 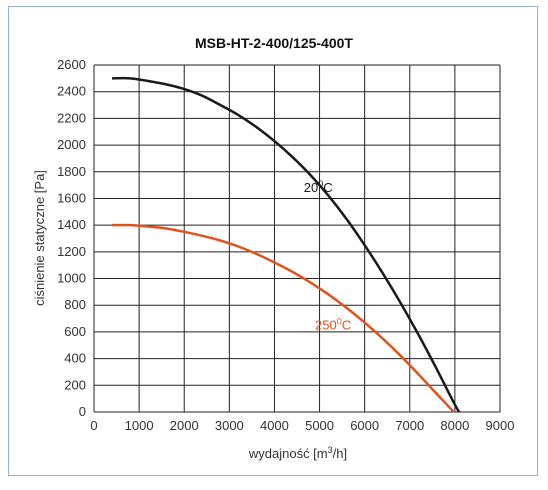 I want to click on x-tick-label: 9000, so click(x=500, y=425).